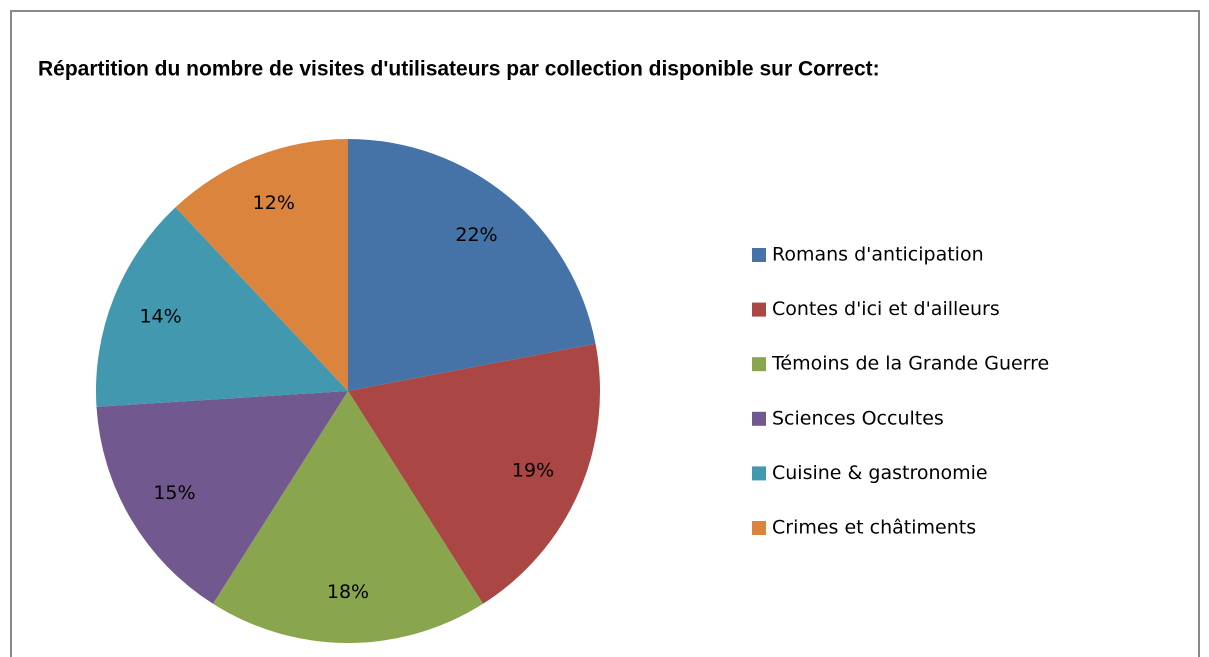  I want to click on legend-label: Romans d'anticipation, so click(878, 255).